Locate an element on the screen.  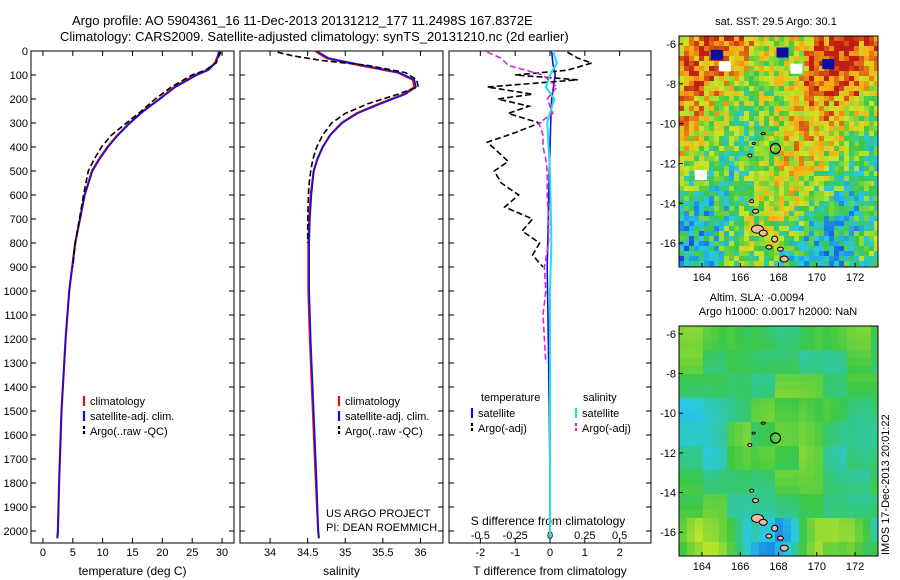
difference-legend-label-3: Argo(-adj) is located at coordinates (606, 429).